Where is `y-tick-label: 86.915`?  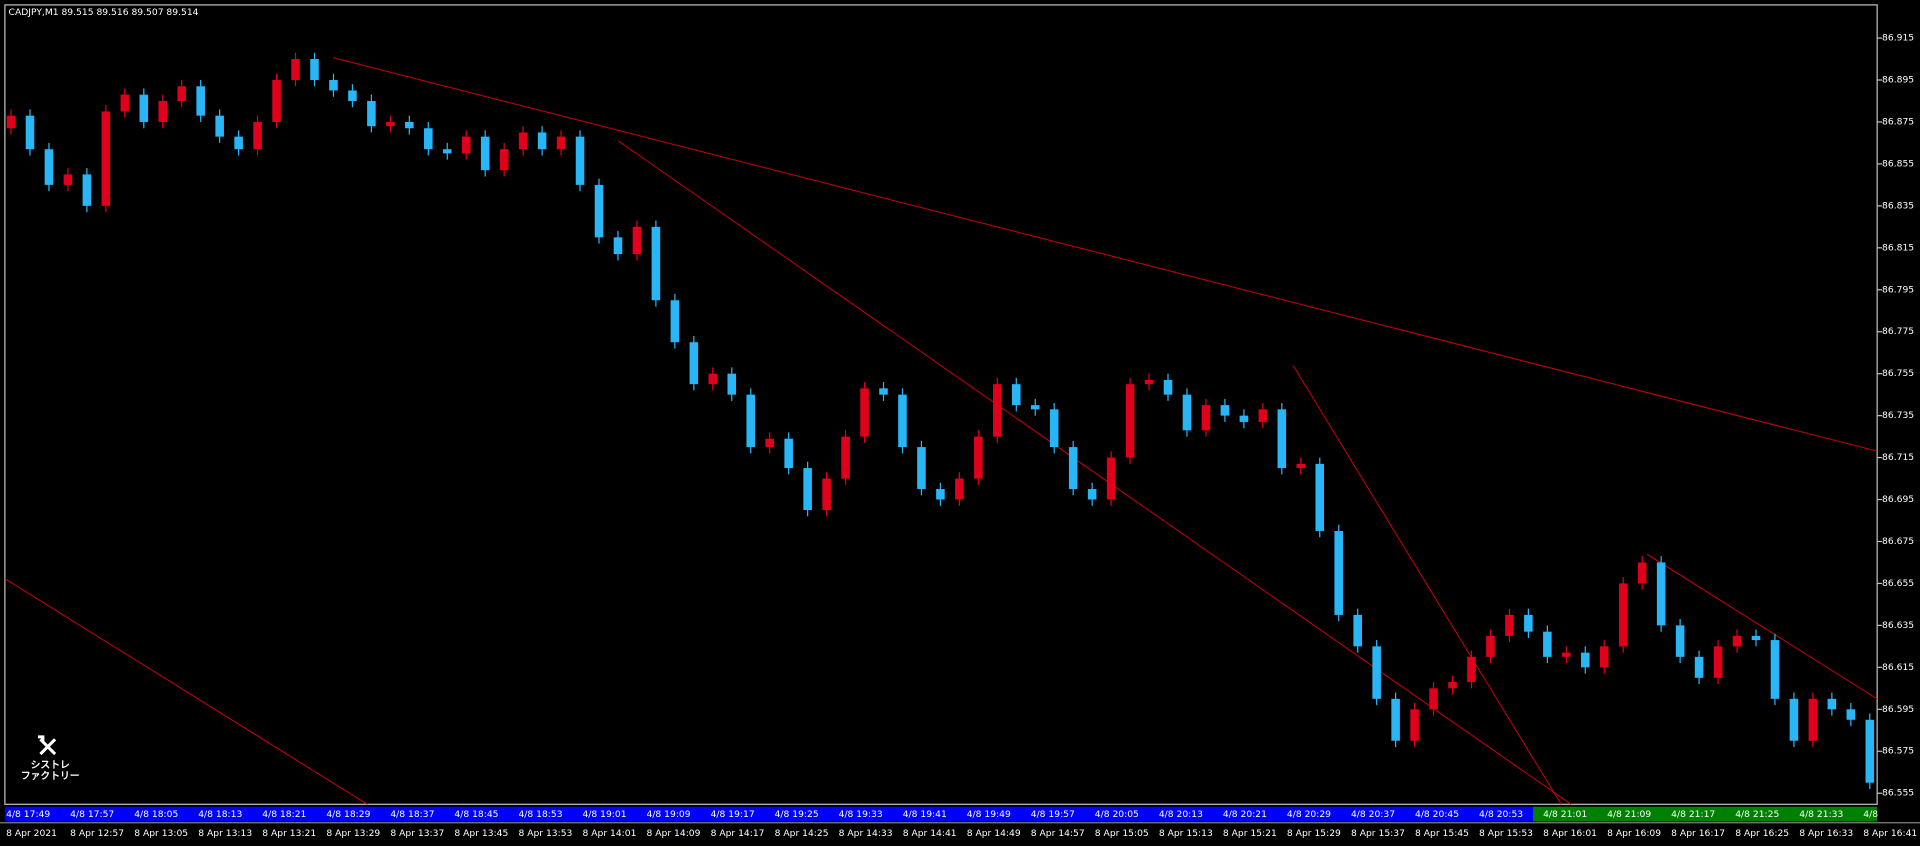 y-tick-label: 86.915 is located at coordinates (1898, 38).